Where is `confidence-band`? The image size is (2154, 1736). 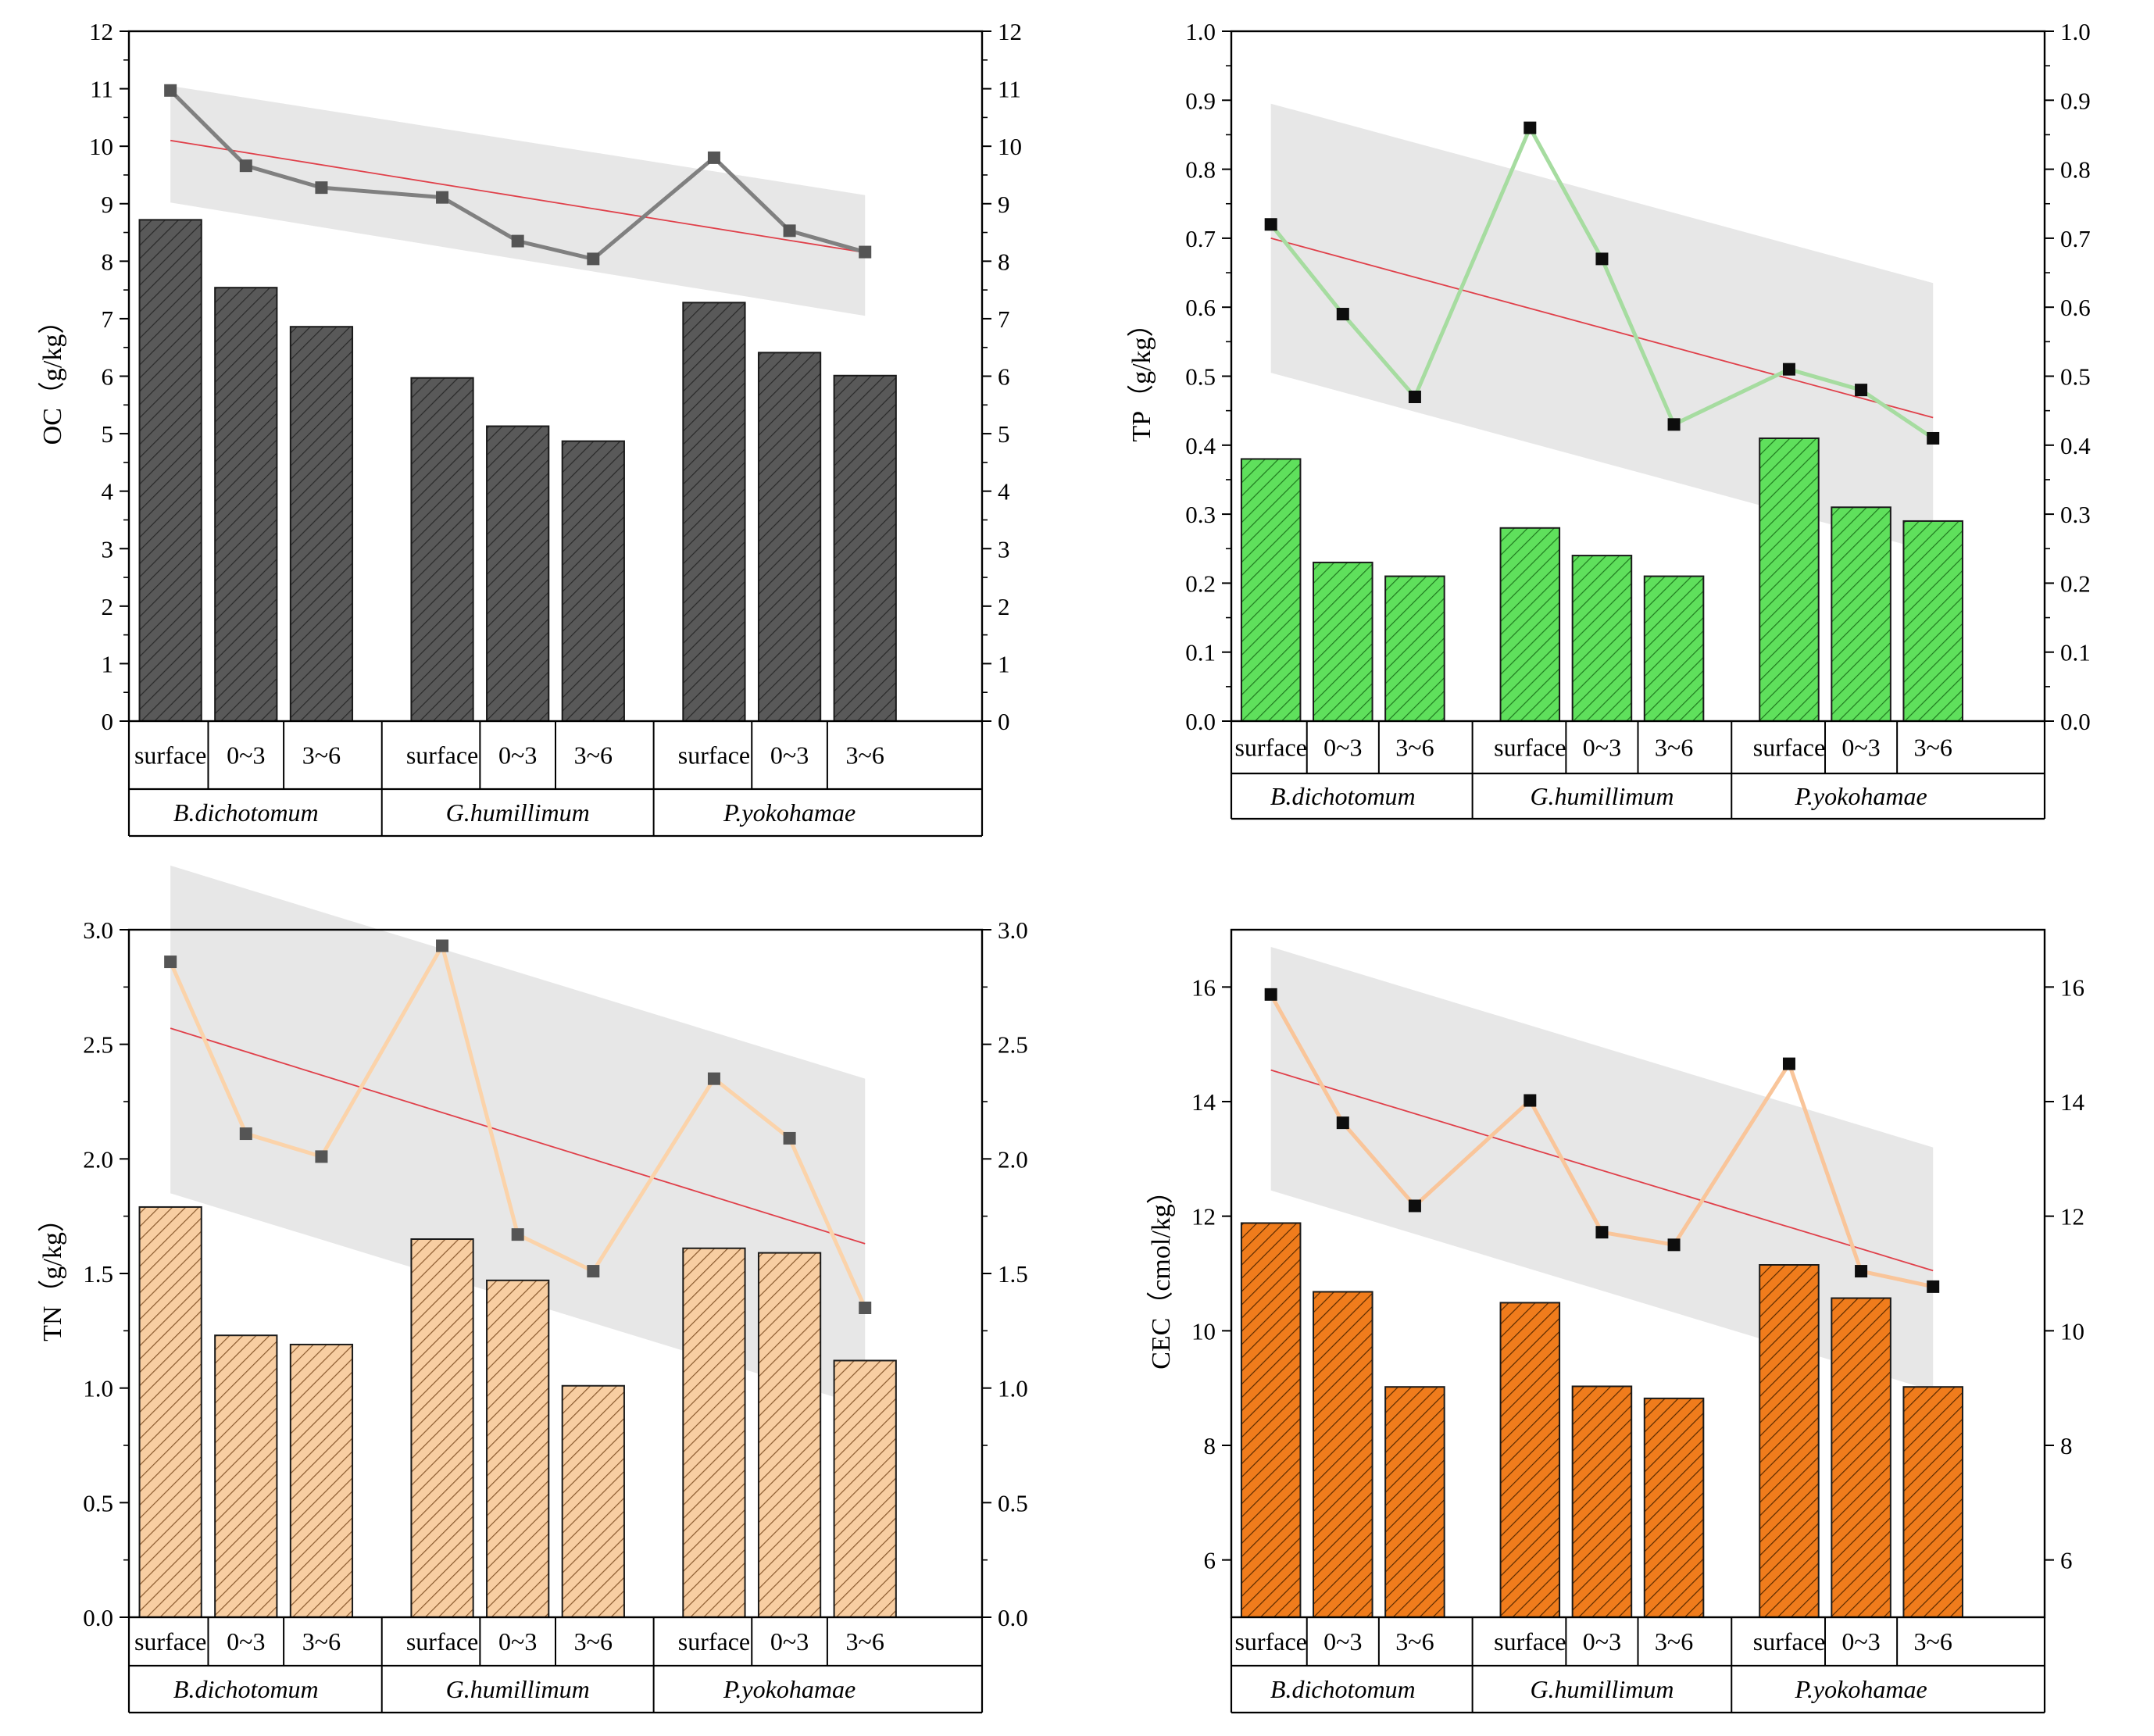
confidence-band is located at coordinates (518, 201).